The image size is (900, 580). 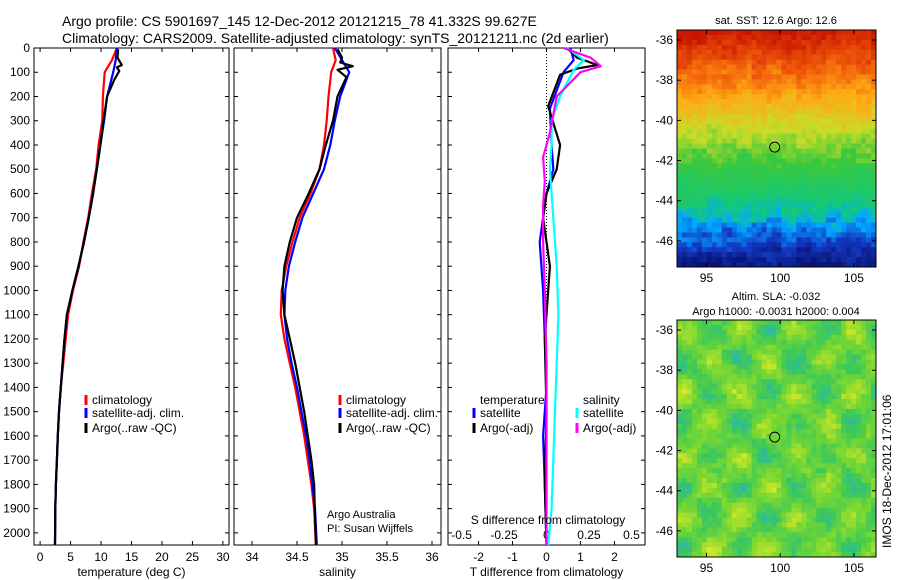 What do you see at coordinates (556, 296) in the screenshot?
I see `series-line-t-satellite` at bounding box center [556, 296].